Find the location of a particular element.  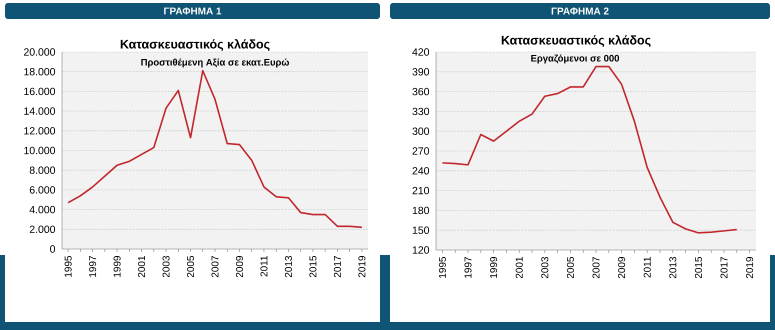

y-tick-label: 150 is located at coordinates (421, 230).